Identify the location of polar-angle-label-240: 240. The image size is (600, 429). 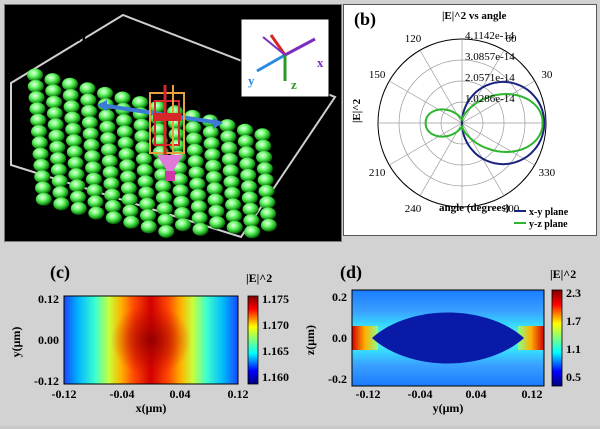
(413, 209).